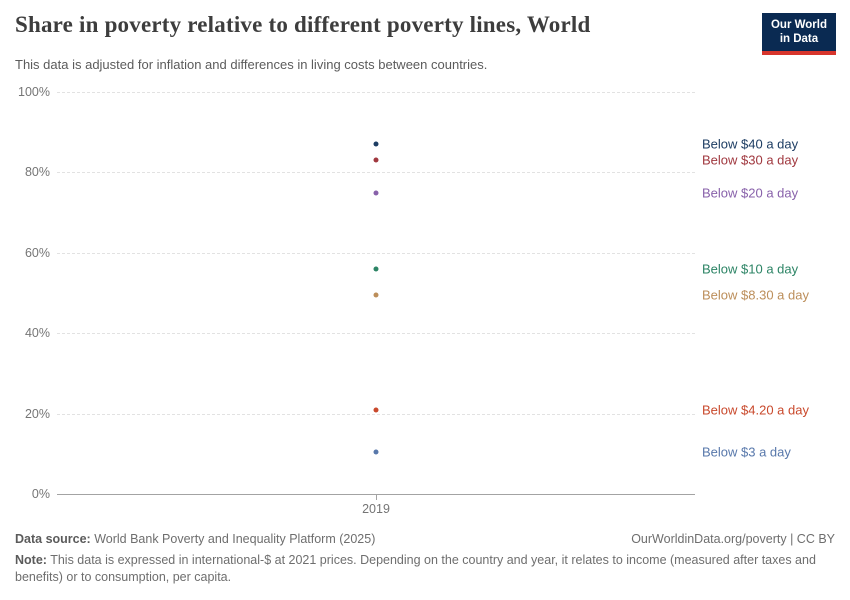  Describe the element at coordinates (755, 295) in the screenshot. I see `series-label: Below $8.30 a day` at that location.